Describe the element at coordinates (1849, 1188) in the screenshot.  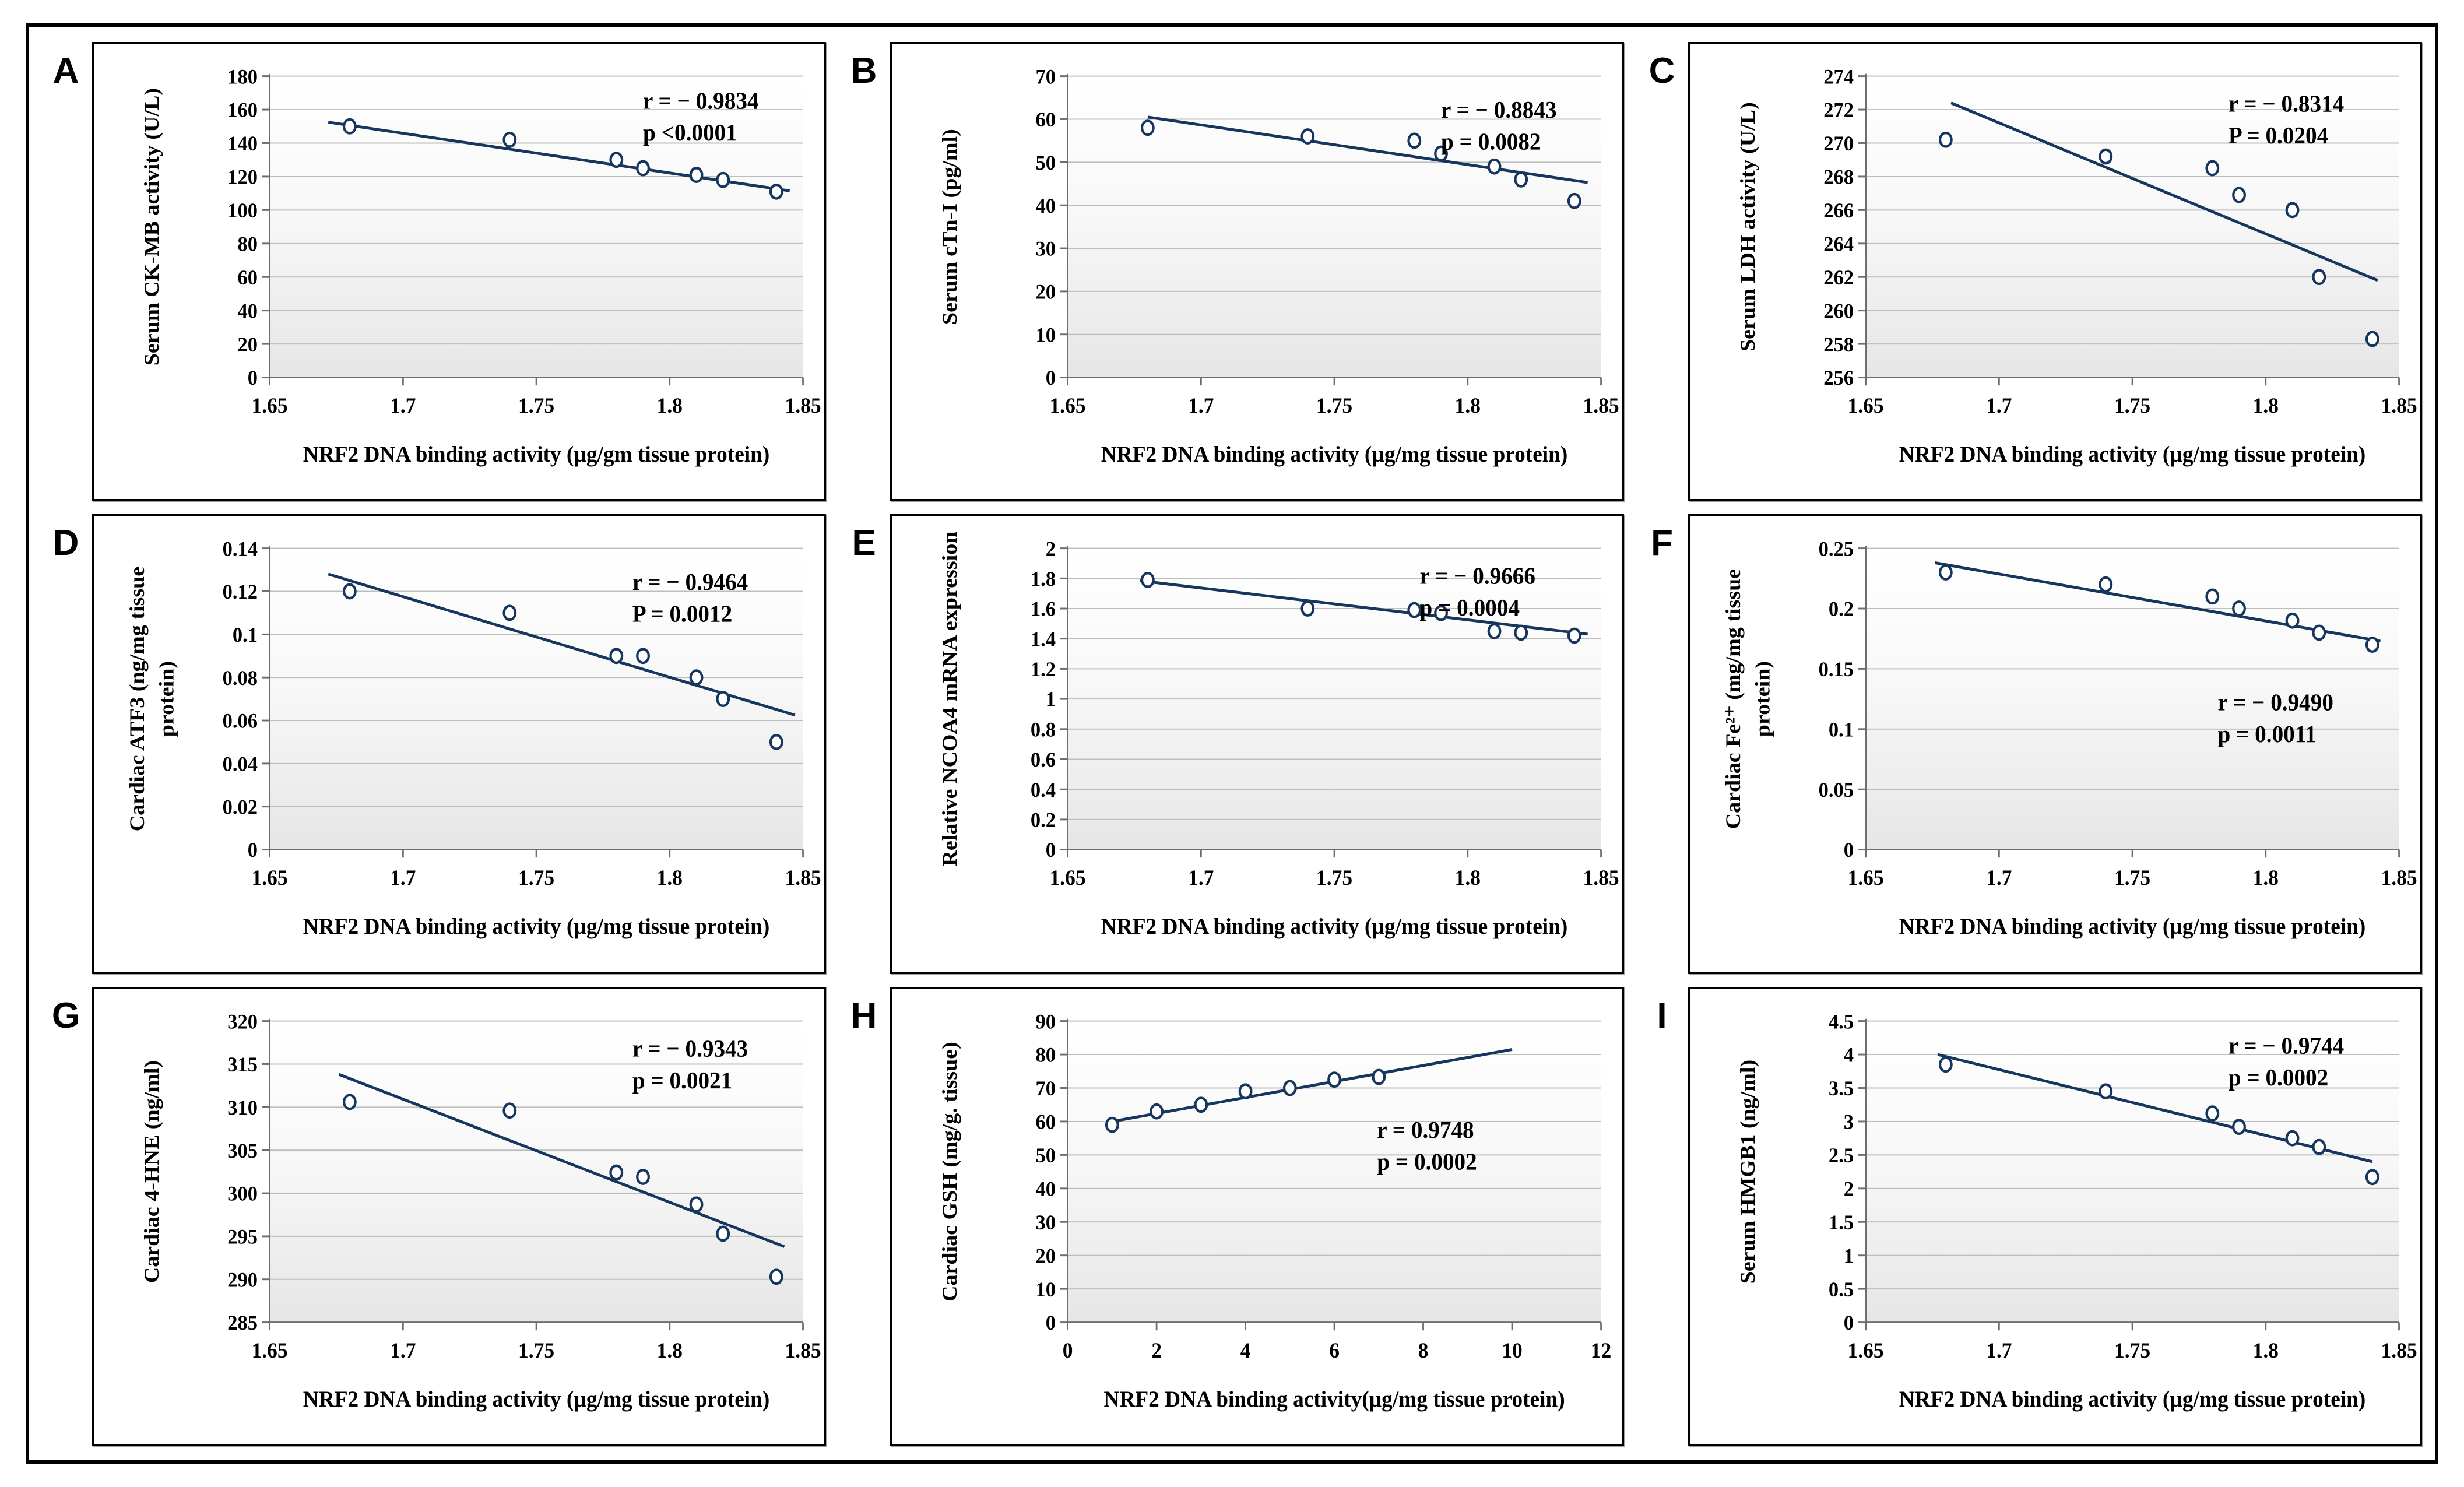
I see `y-tick-label: 2` at that location.